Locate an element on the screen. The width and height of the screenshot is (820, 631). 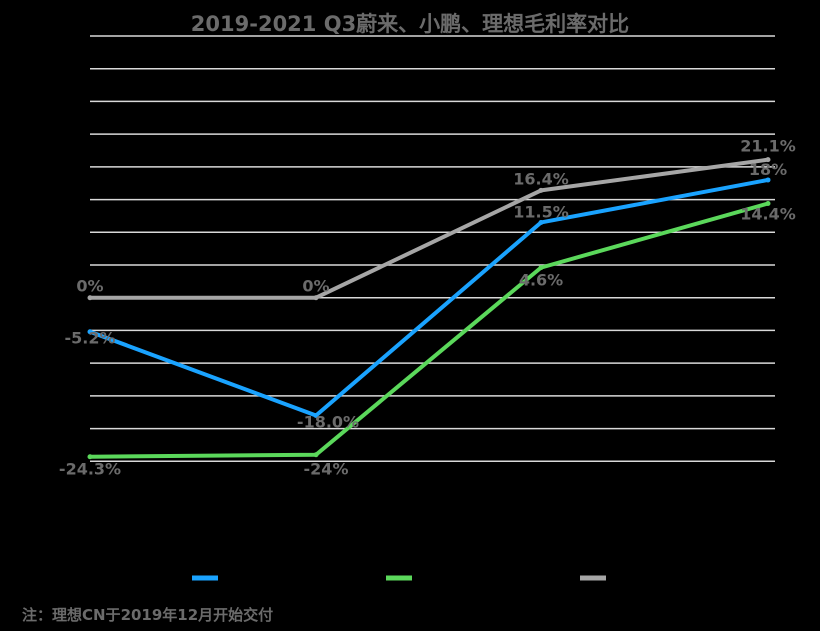
data-label: 14.4% is located at coordinates (768, 213).